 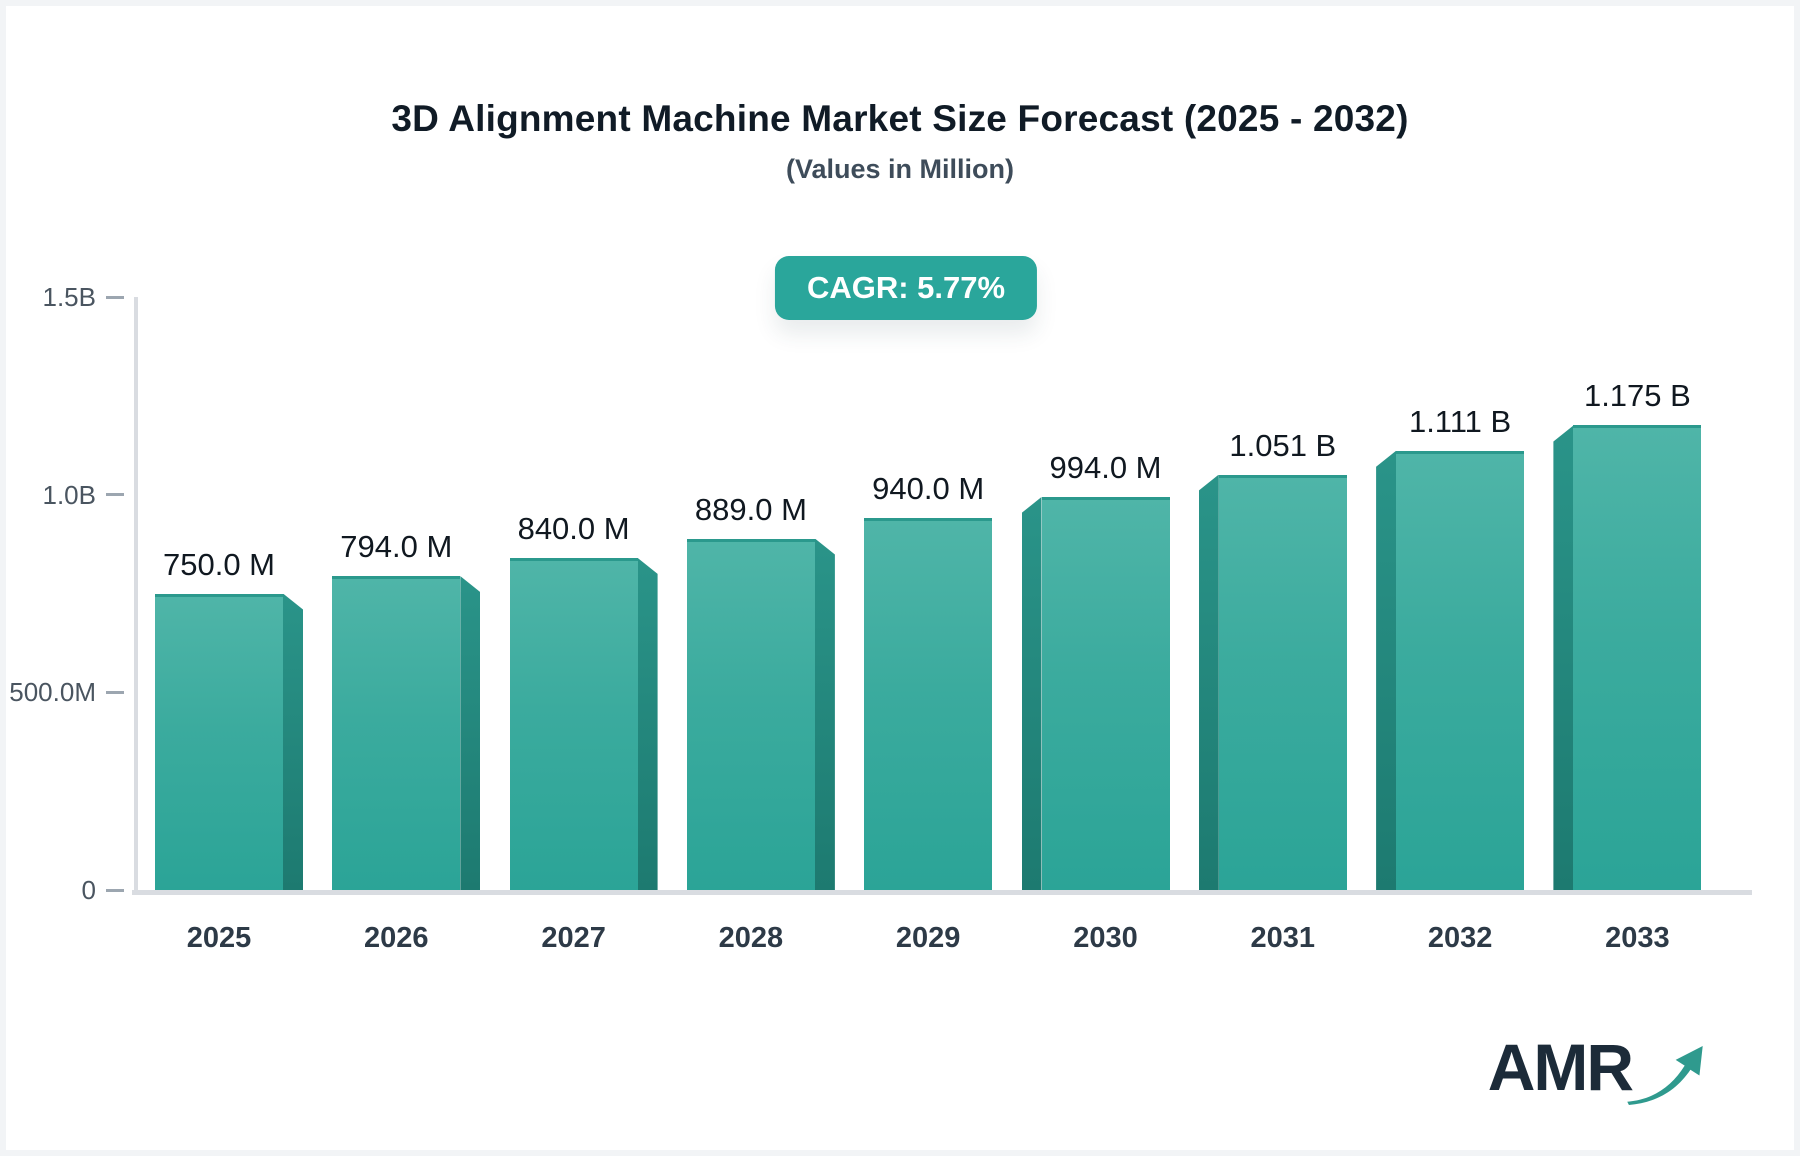 What do you see at coordinates (942, 892) in the screenshot?
I see `x-axis-baseline` at bounding box center [942, 892].